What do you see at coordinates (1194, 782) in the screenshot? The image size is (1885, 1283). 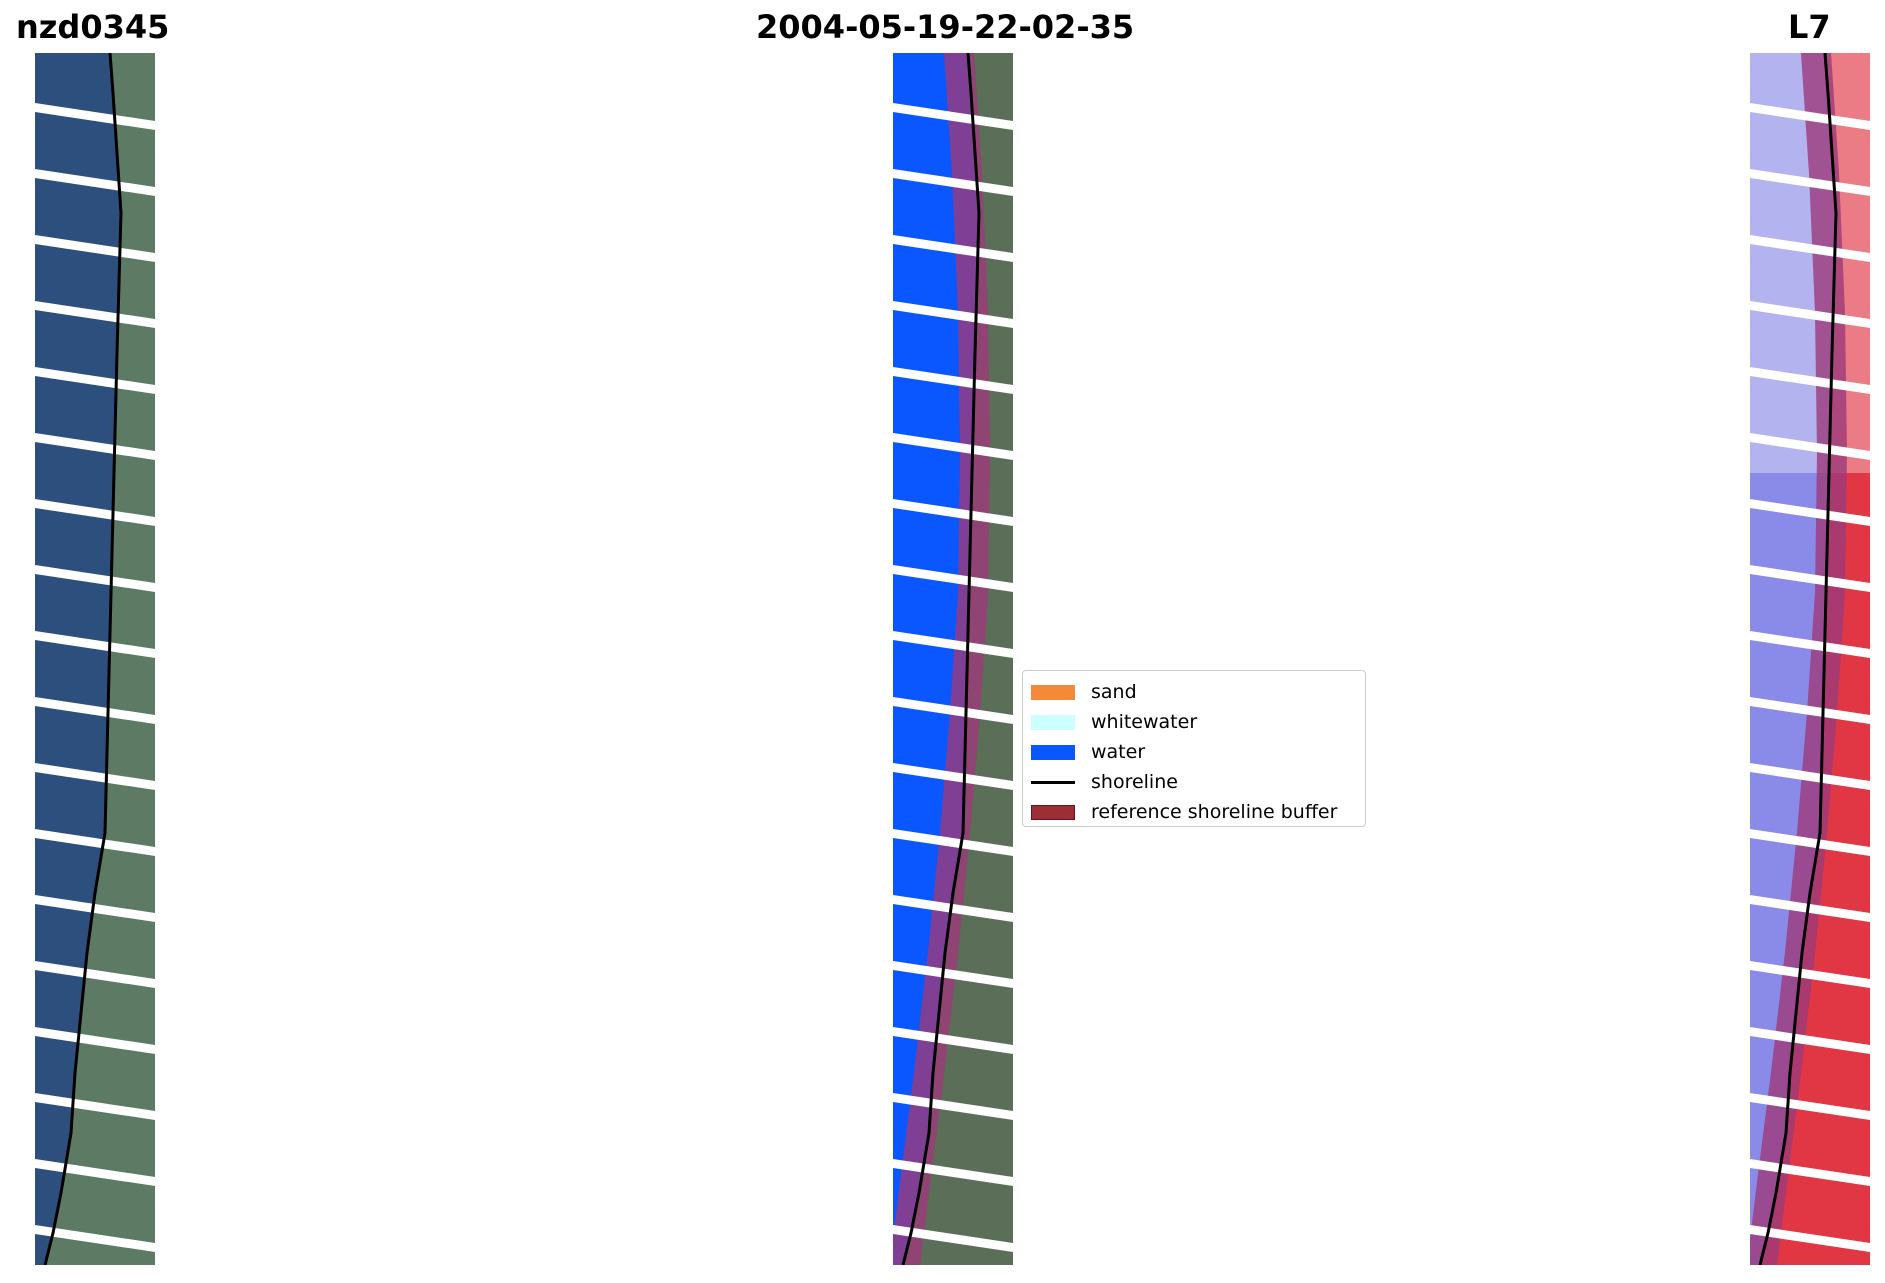 I see `legend-item-shoreline: shoreline` at bounding box center [1194, 782].